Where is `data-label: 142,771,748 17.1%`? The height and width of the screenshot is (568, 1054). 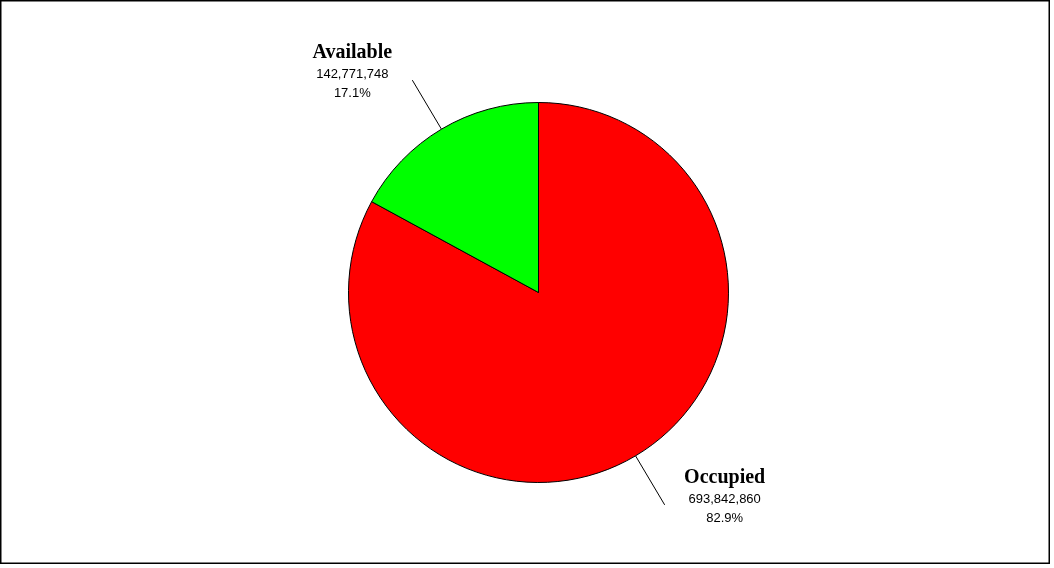
data-label: 142,771,748 17.1% is located at coordinates (352, 83).